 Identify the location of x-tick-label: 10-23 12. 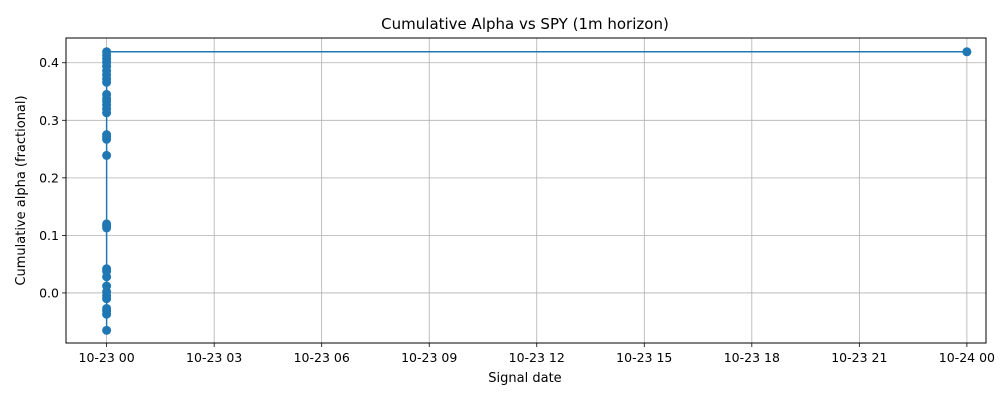
(537, 357).